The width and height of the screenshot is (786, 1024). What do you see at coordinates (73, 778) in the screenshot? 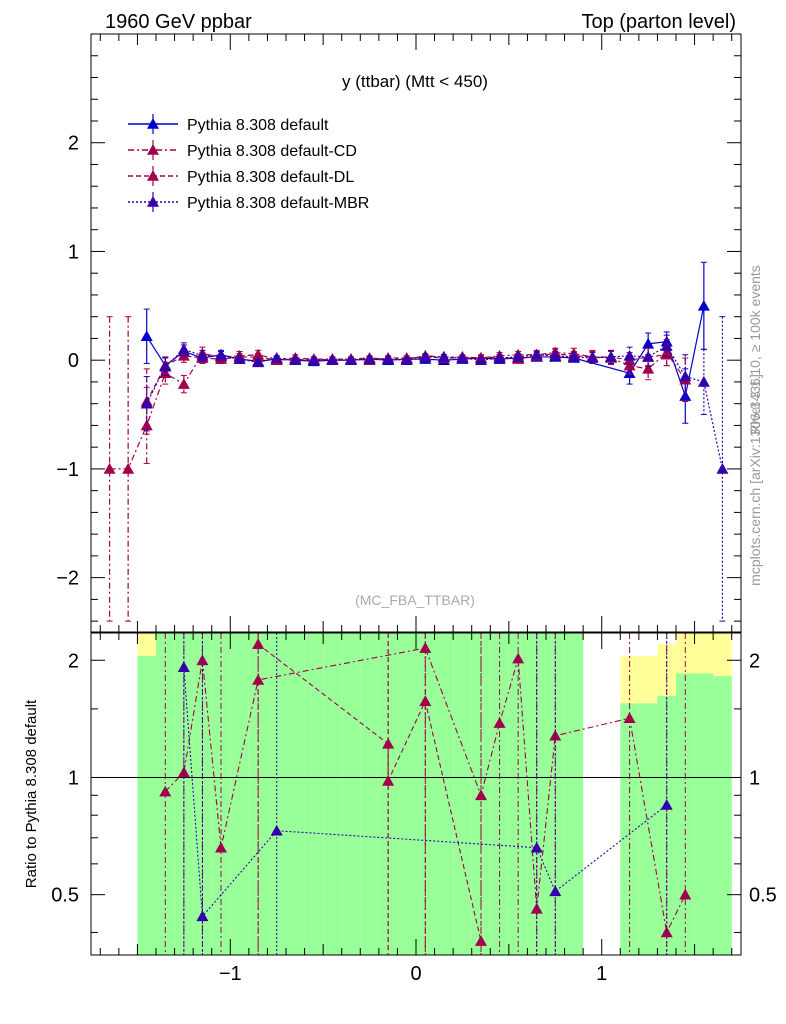
I see `ratio-y-tick-label: 1` at bounding box center [73, 778].